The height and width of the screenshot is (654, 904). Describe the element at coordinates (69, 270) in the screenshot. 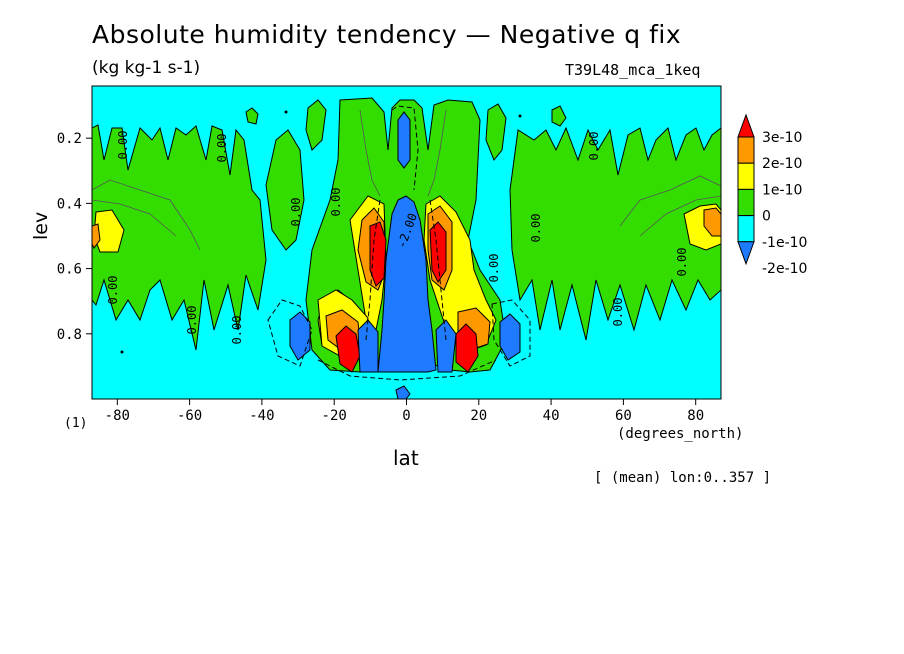

I see `y-tick-label: 0.6` at that location.